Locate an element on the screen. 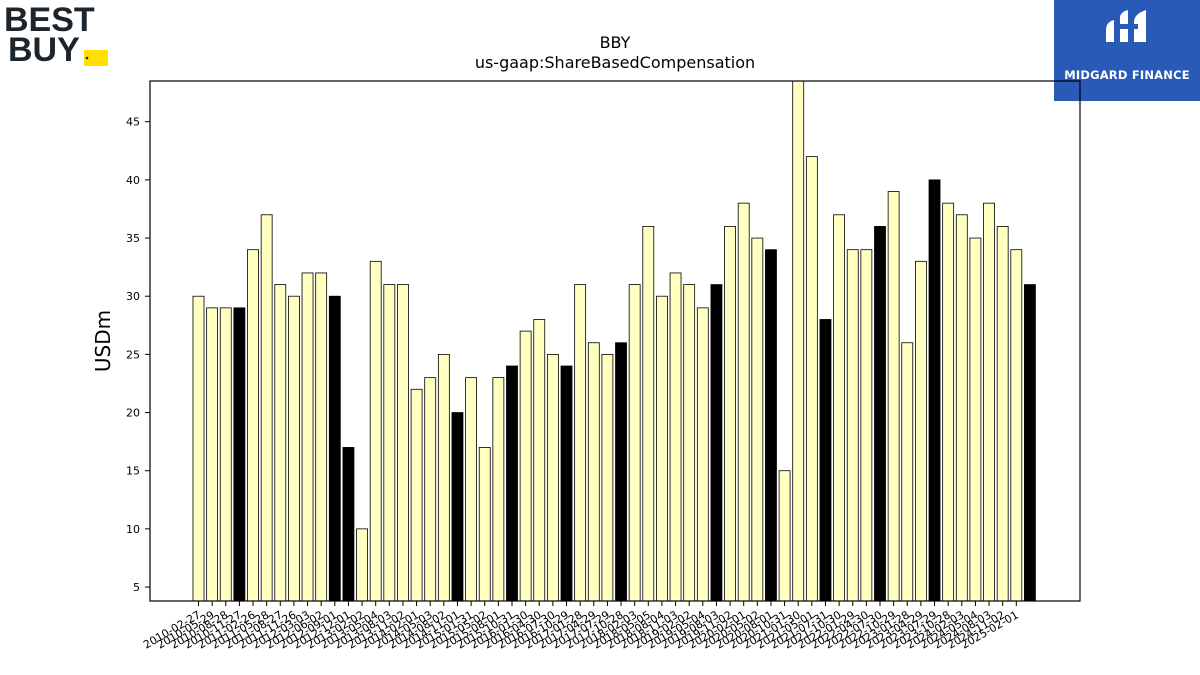  y-tick-label: 25 is located at coordinates (133, 354).